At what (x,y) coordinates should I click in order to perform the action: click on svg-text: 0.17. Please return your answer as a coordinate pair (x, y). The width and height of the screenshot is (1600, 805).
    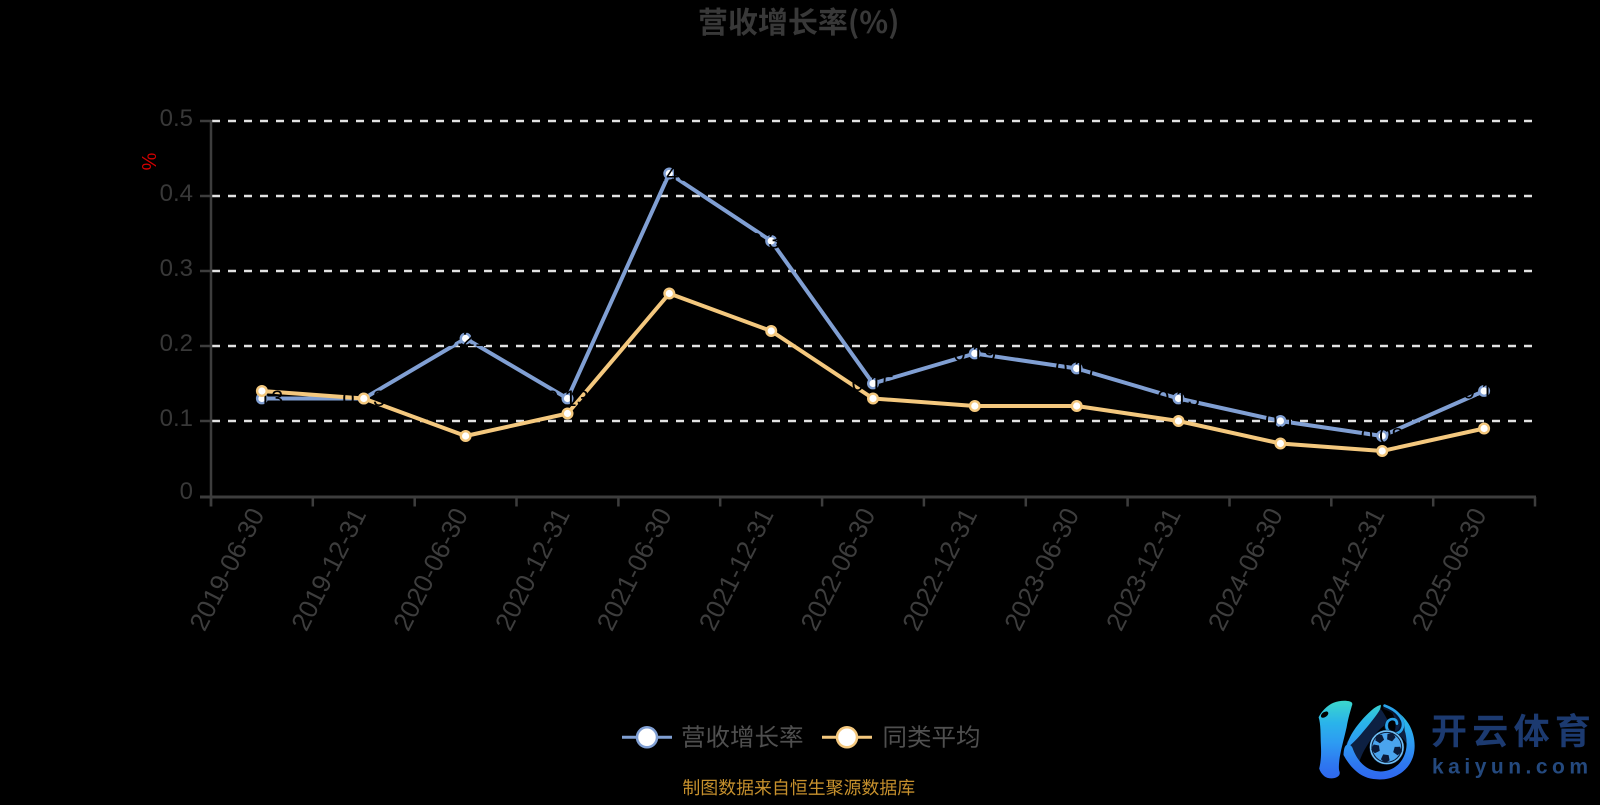
    Looking at the image, I should click on (1076, 368).